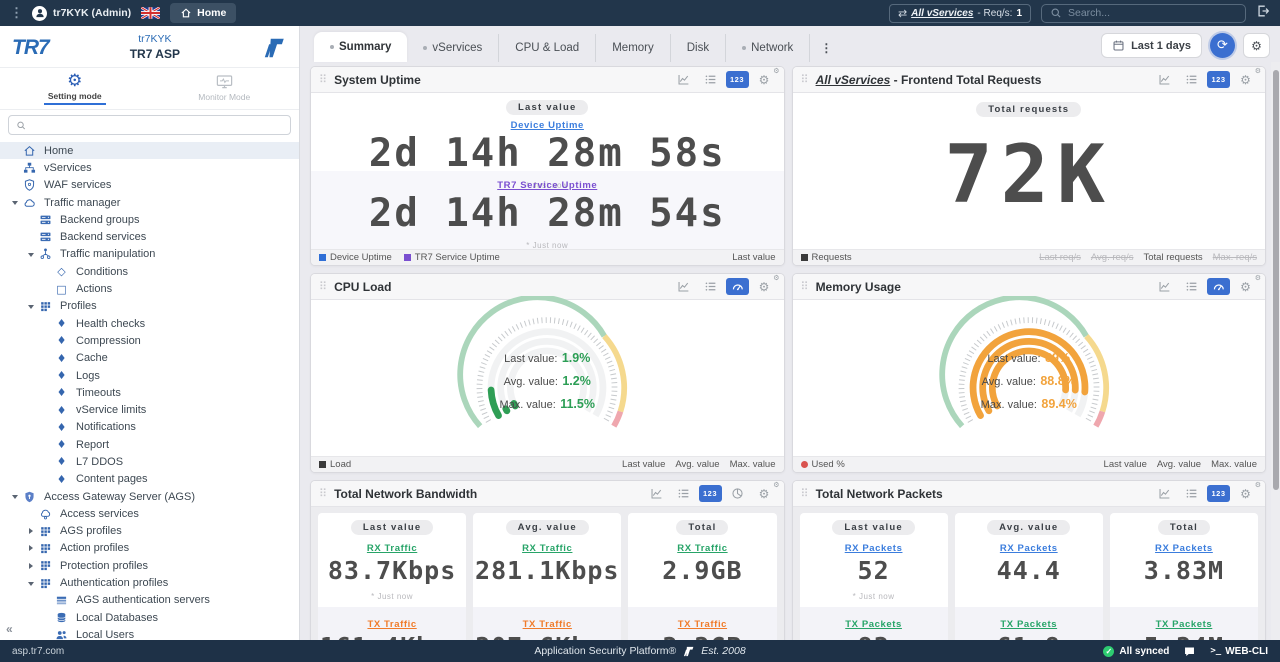 The width and height of the screenshot is (1280, 662). I want to click on sidebar-item-ags-auth-servers: AGS authentication servers, so click(149, 600).